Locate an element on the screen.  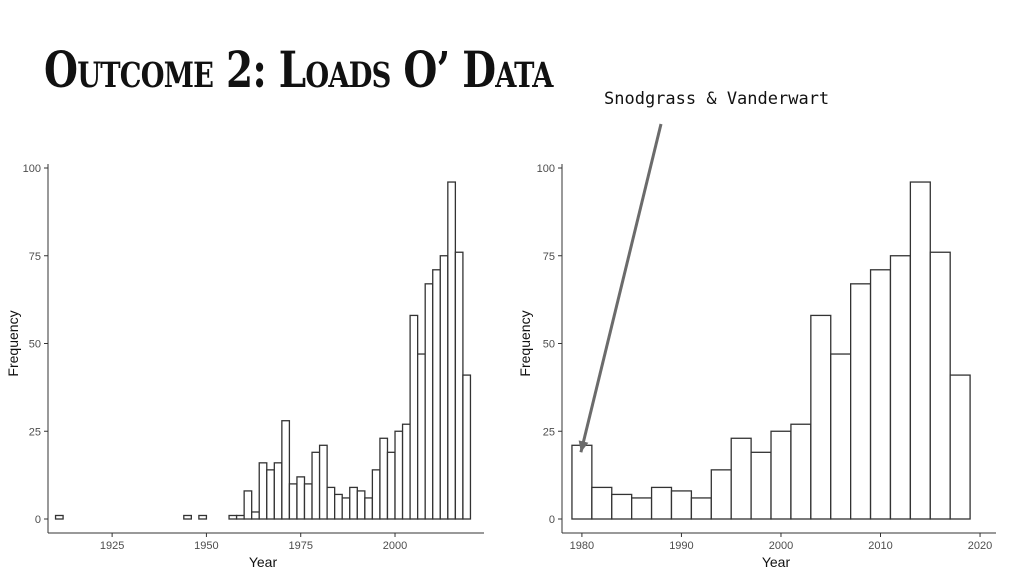
x-tick-label: 1950 is located at coordinates (206, 546).